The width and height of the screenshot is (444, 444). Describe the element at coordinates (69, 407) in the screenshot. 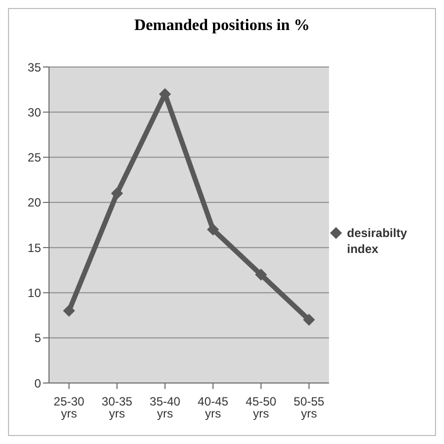

I see `x-tick-label: 25-30 yrs` at that location.